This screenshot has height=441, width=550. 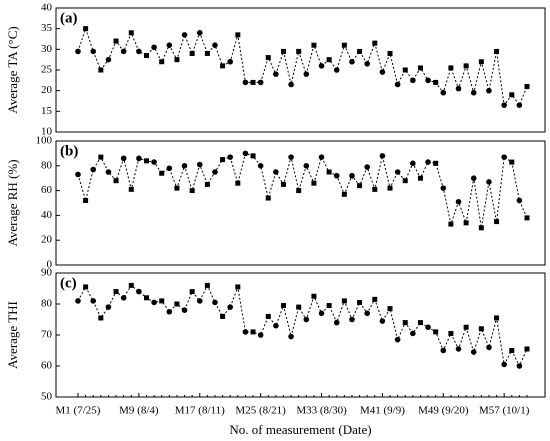 I want to click on y-tick-label: 40, so click(x=47, y=8).